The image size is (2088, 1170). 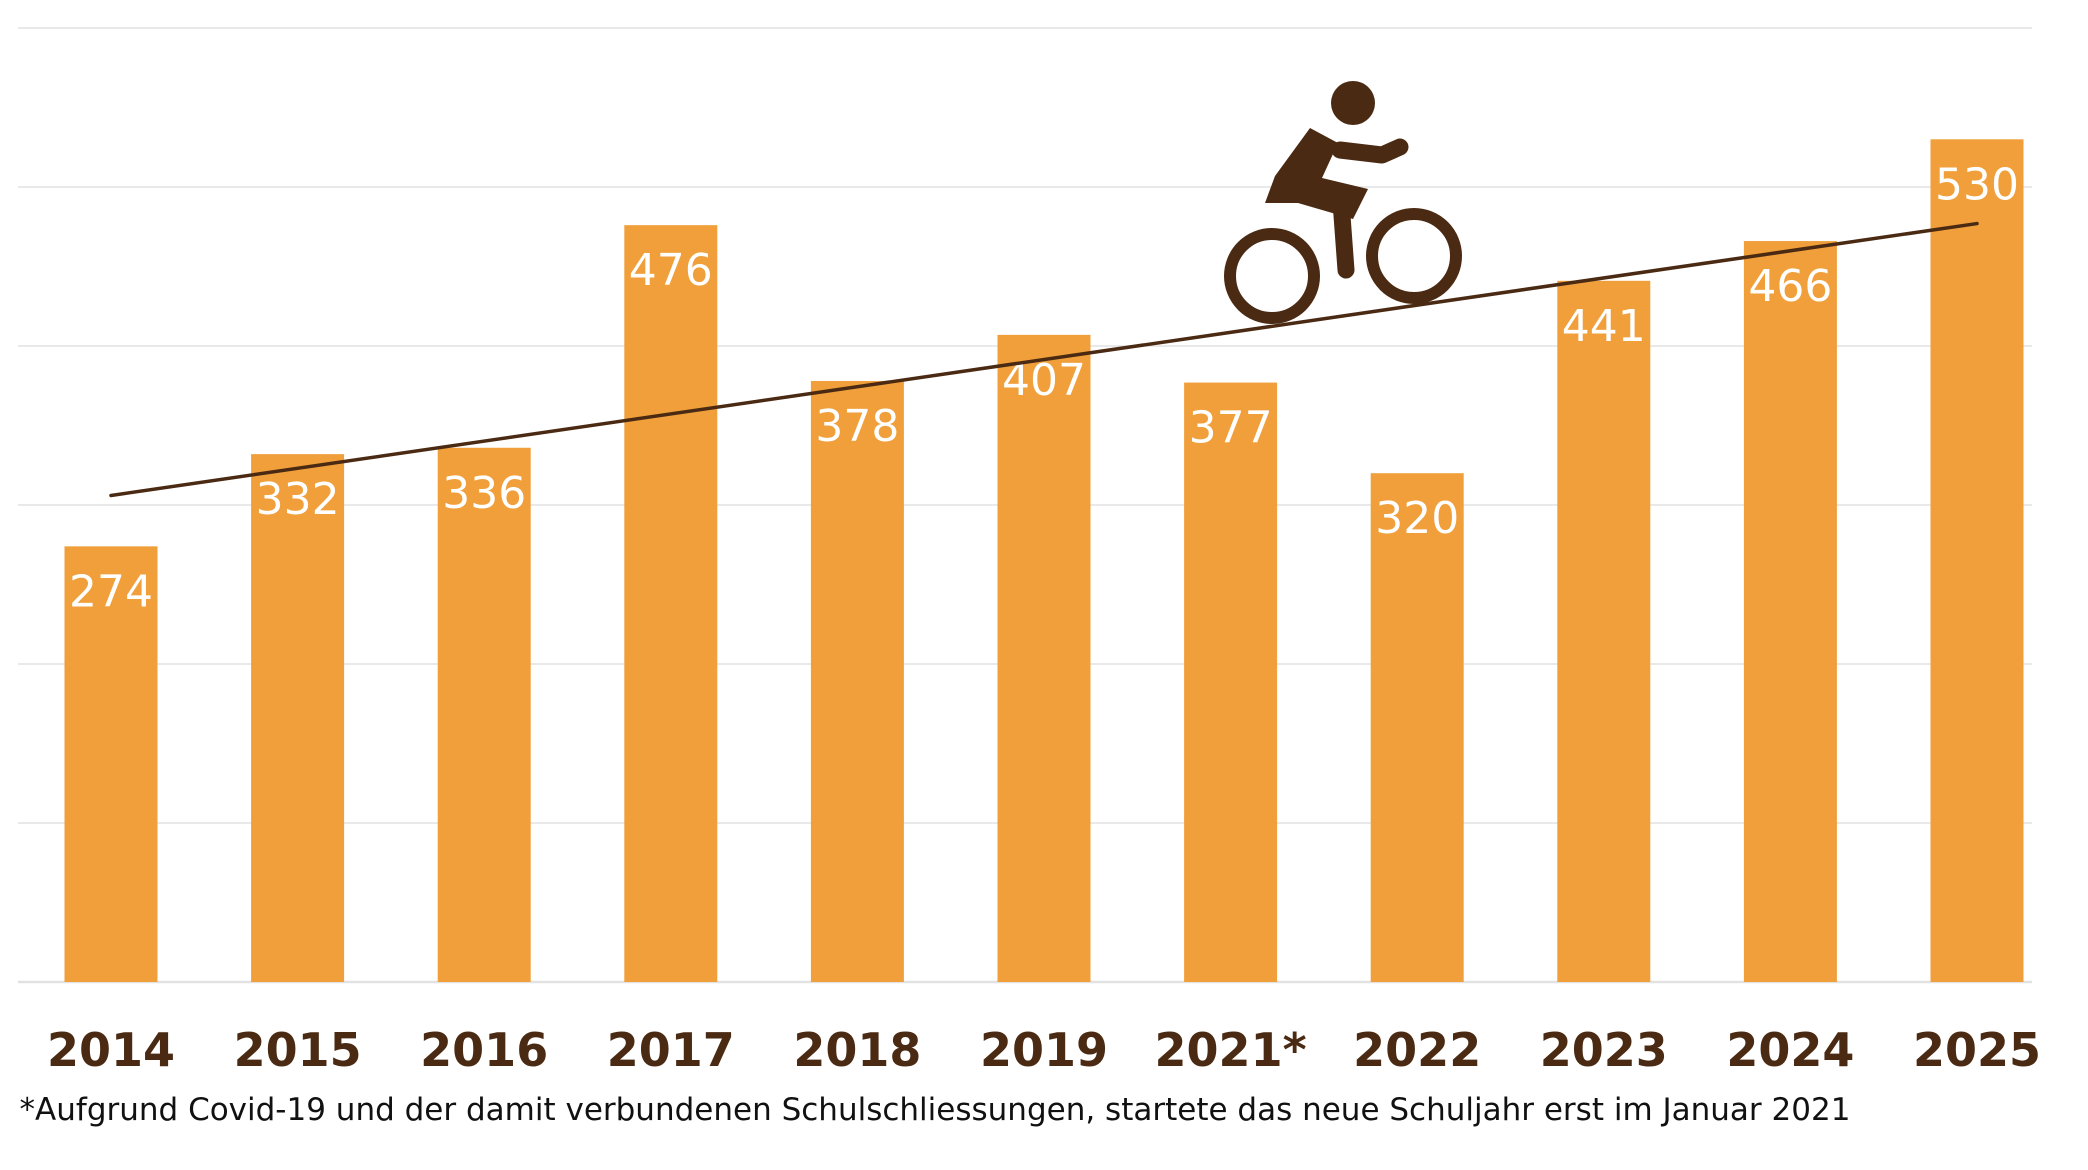 I want to click on category-label: 2016, so click(x=484, y=1050).